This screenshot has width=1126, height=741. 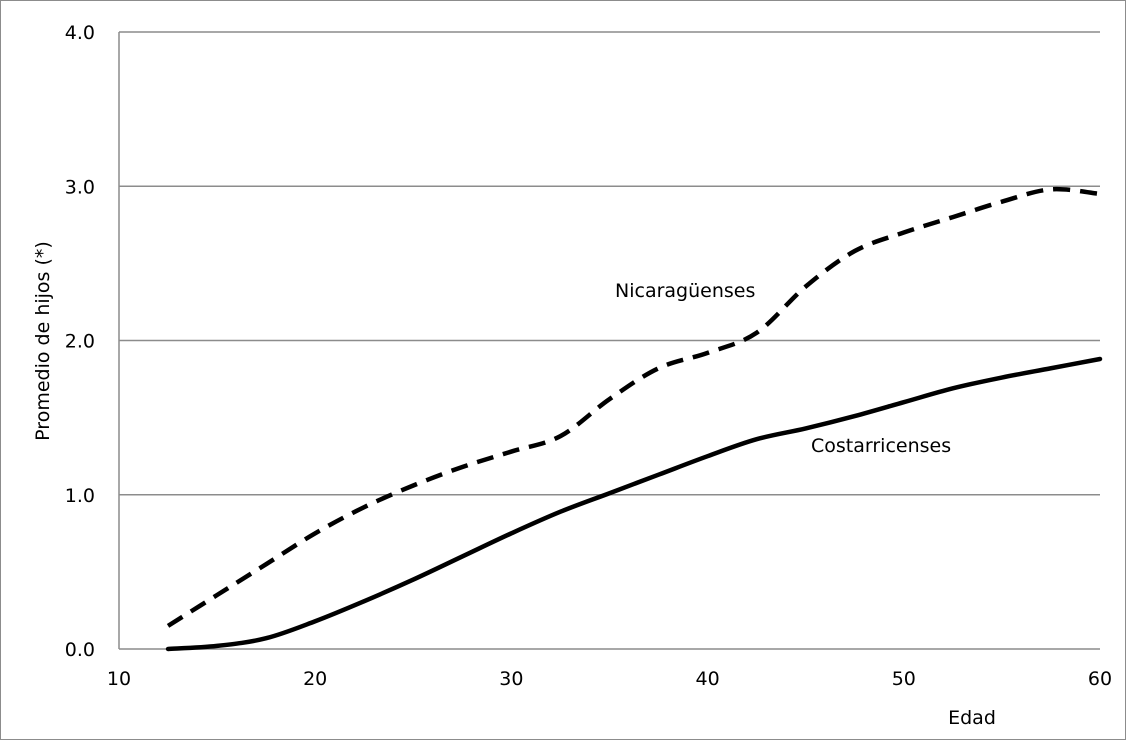 I want to click on y-tick-label: 2.0, so click(x=80, y=342).